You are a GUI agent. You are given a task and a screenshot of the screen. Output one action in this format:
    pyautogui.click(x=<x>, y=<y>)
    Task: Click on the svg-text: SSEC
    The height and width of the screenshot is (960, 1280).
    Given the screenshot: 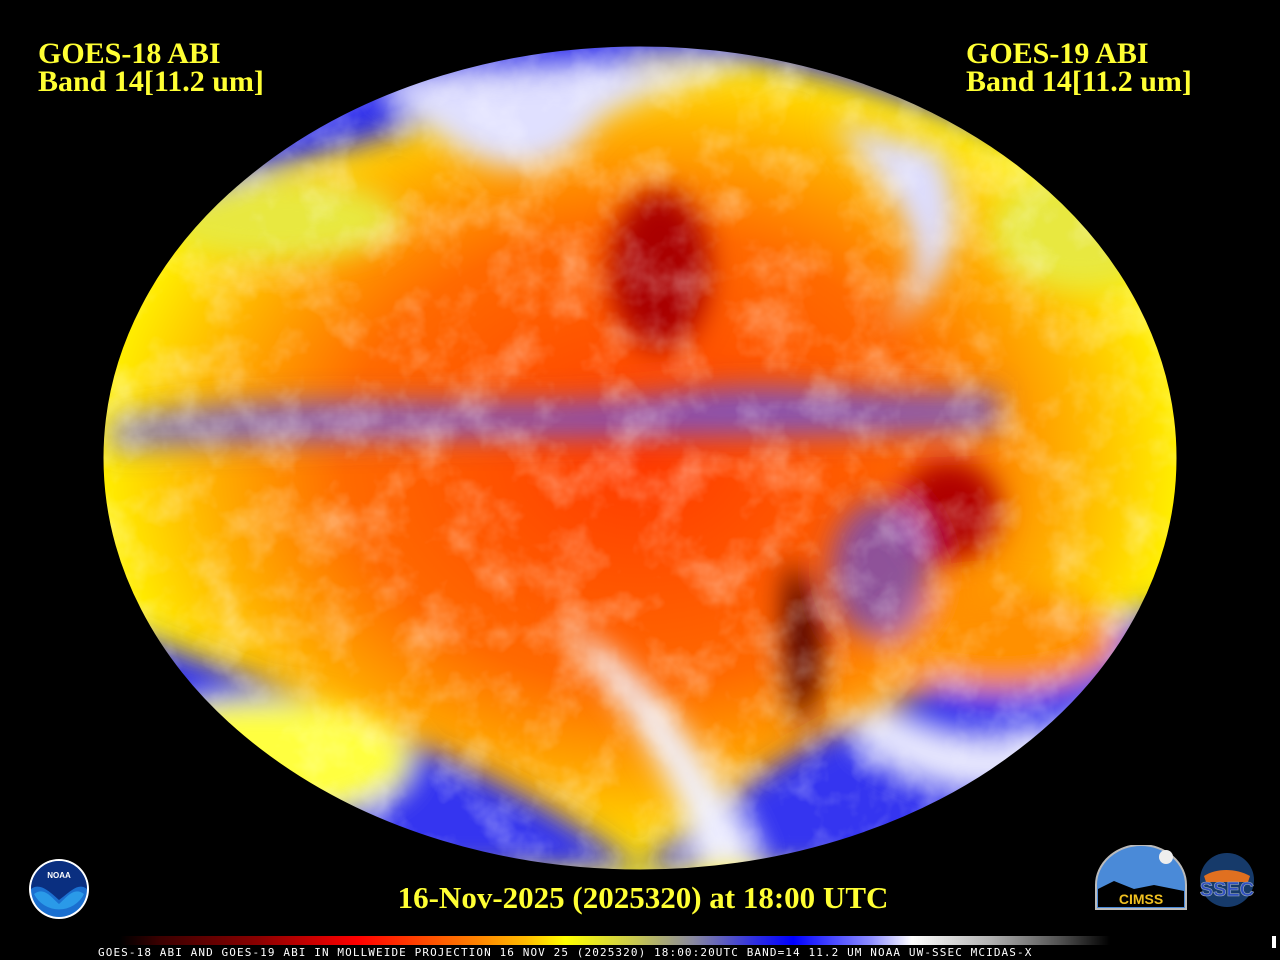 What is the action you would take?
    pyautogui.click(x=1227, y=890)
    